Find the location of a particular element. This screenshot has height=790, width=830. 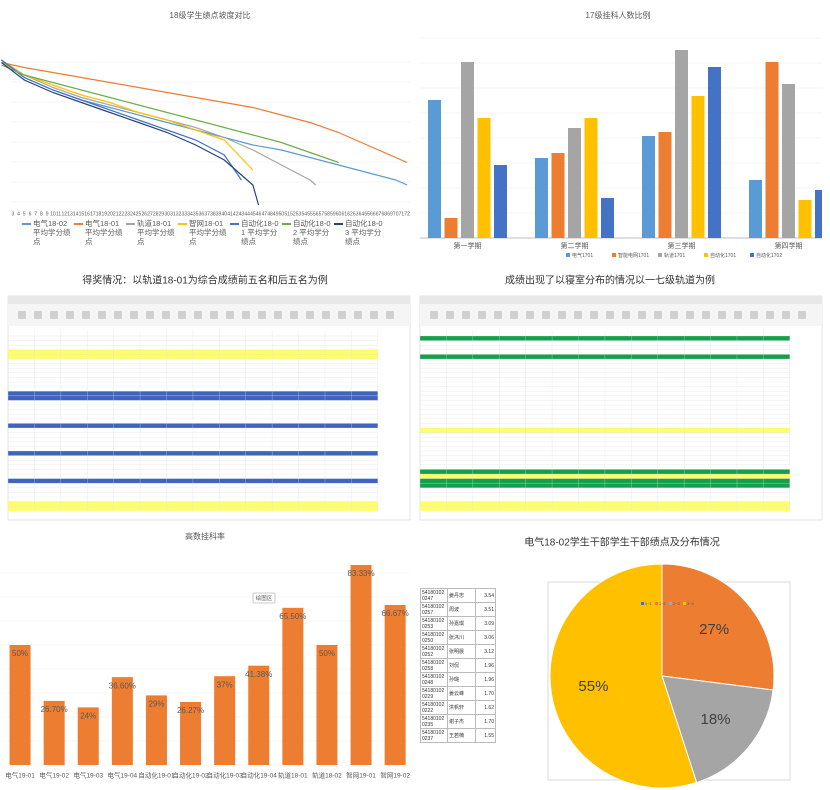

tooltip-text: 绘图区 is located at coordinates (264, 598).